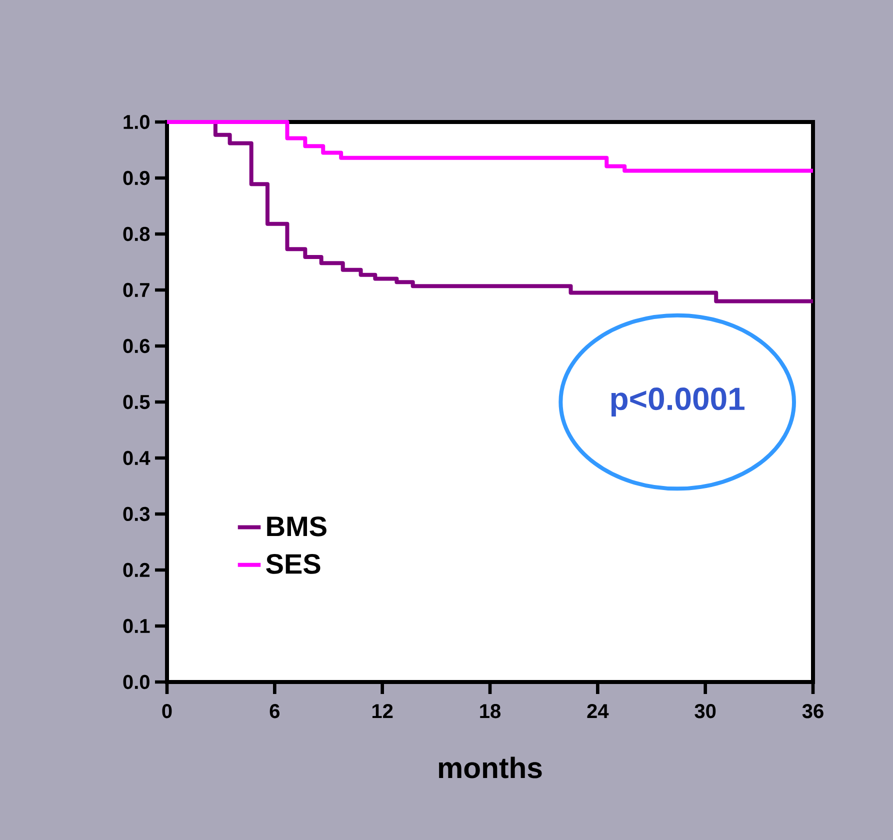  Describe the element at coordinates (705, 711) in the screenshot. I see `x-tick-label: 30` at that location.